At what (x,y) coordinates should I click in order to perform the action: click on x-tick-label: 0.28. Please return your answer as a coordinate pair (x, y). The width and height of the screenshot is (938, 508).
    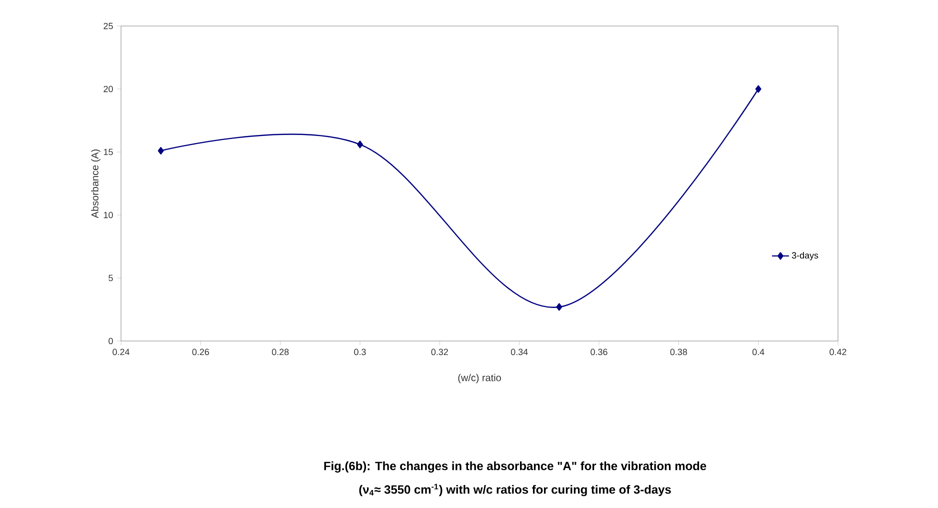
    Looking at the image, I should click on (280, 352).